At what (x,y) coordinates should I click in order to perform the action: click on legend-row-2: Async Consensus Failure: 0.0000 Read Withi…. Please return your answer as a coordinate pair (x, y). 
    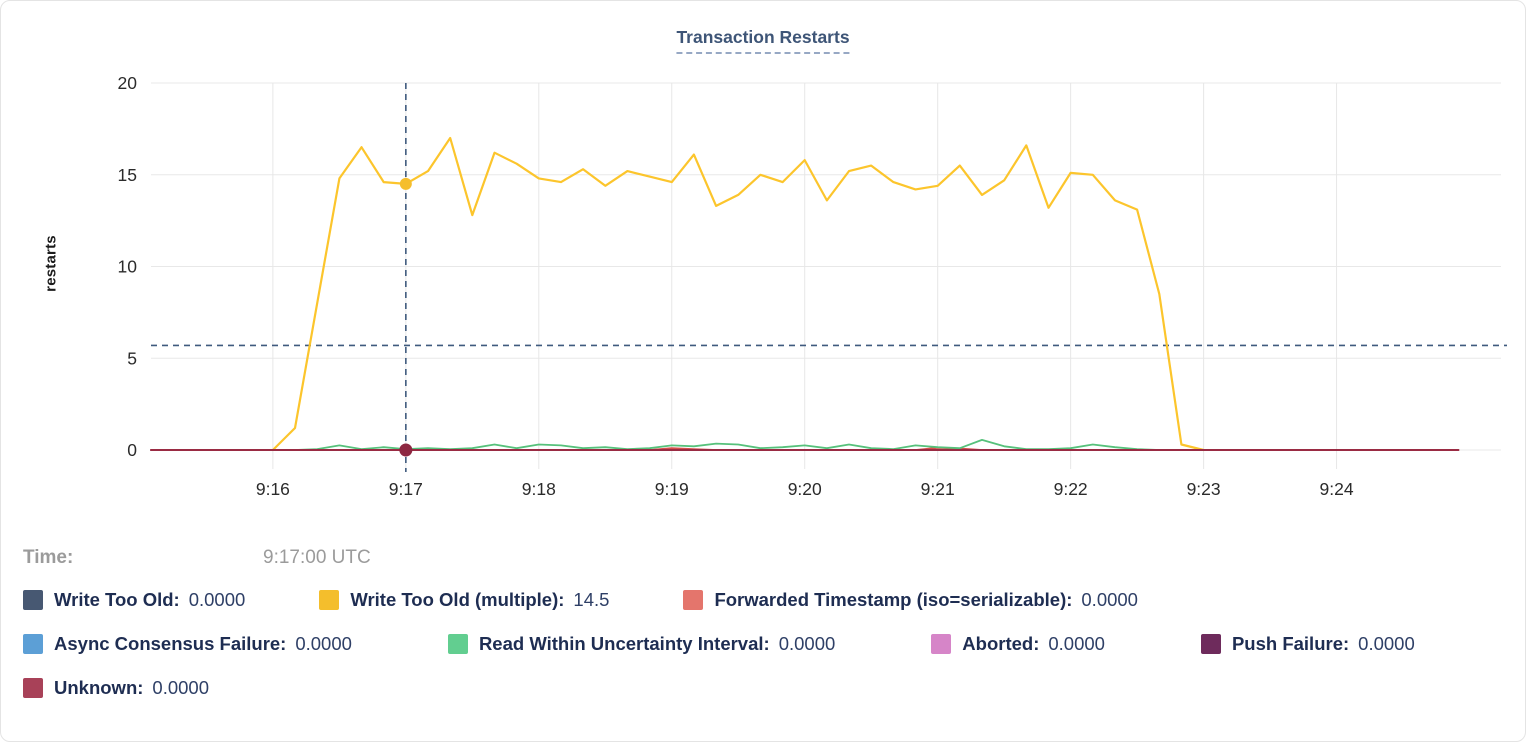
    Looking at the image, I should click on (768, 644).